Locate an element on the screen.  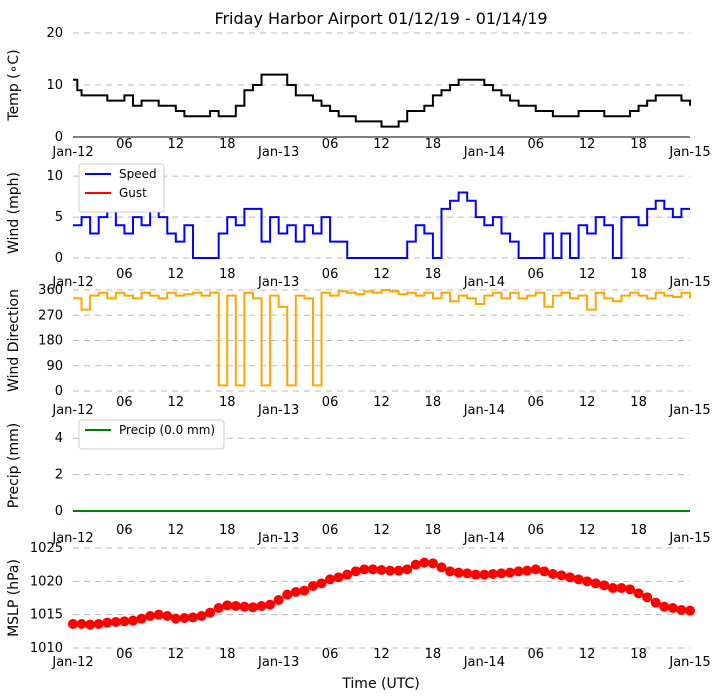
y-axis-label: Temp (∘C) is located at coordinates (14, 85).